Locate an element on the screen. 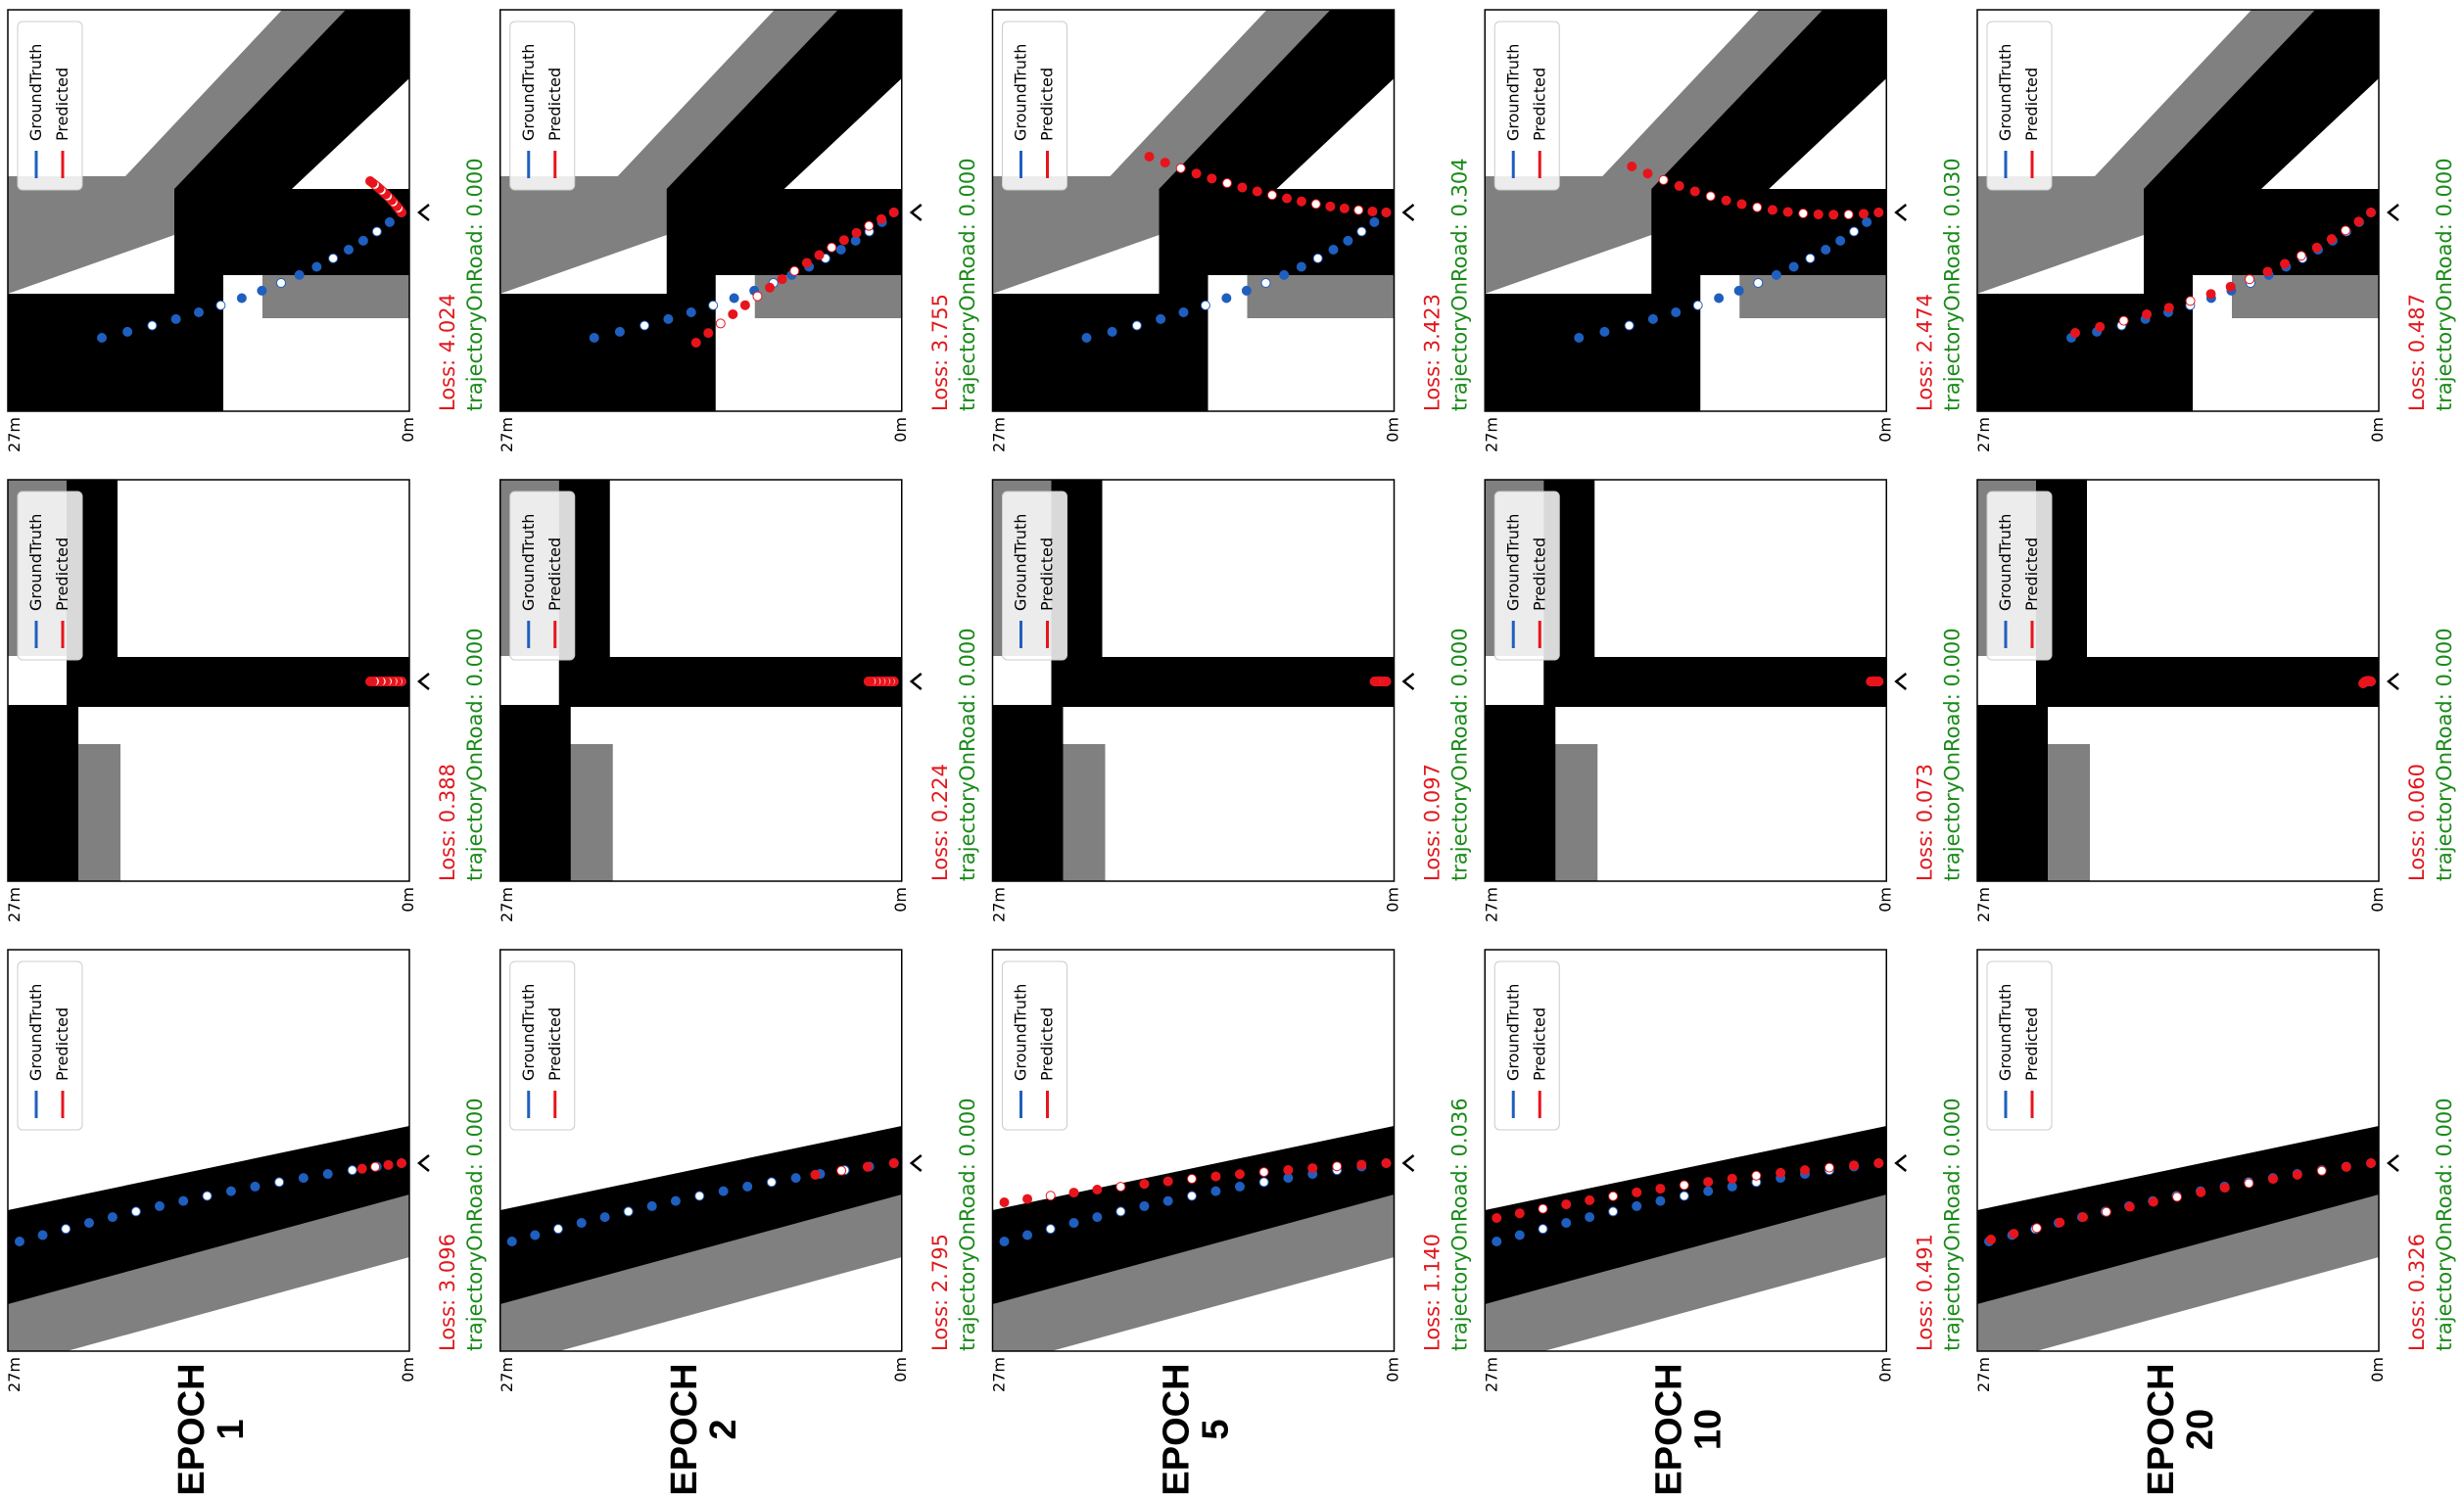 Image resolution: width=2464 pixels, height=1498 pixels. map is located at coordinates (2178, 1238).